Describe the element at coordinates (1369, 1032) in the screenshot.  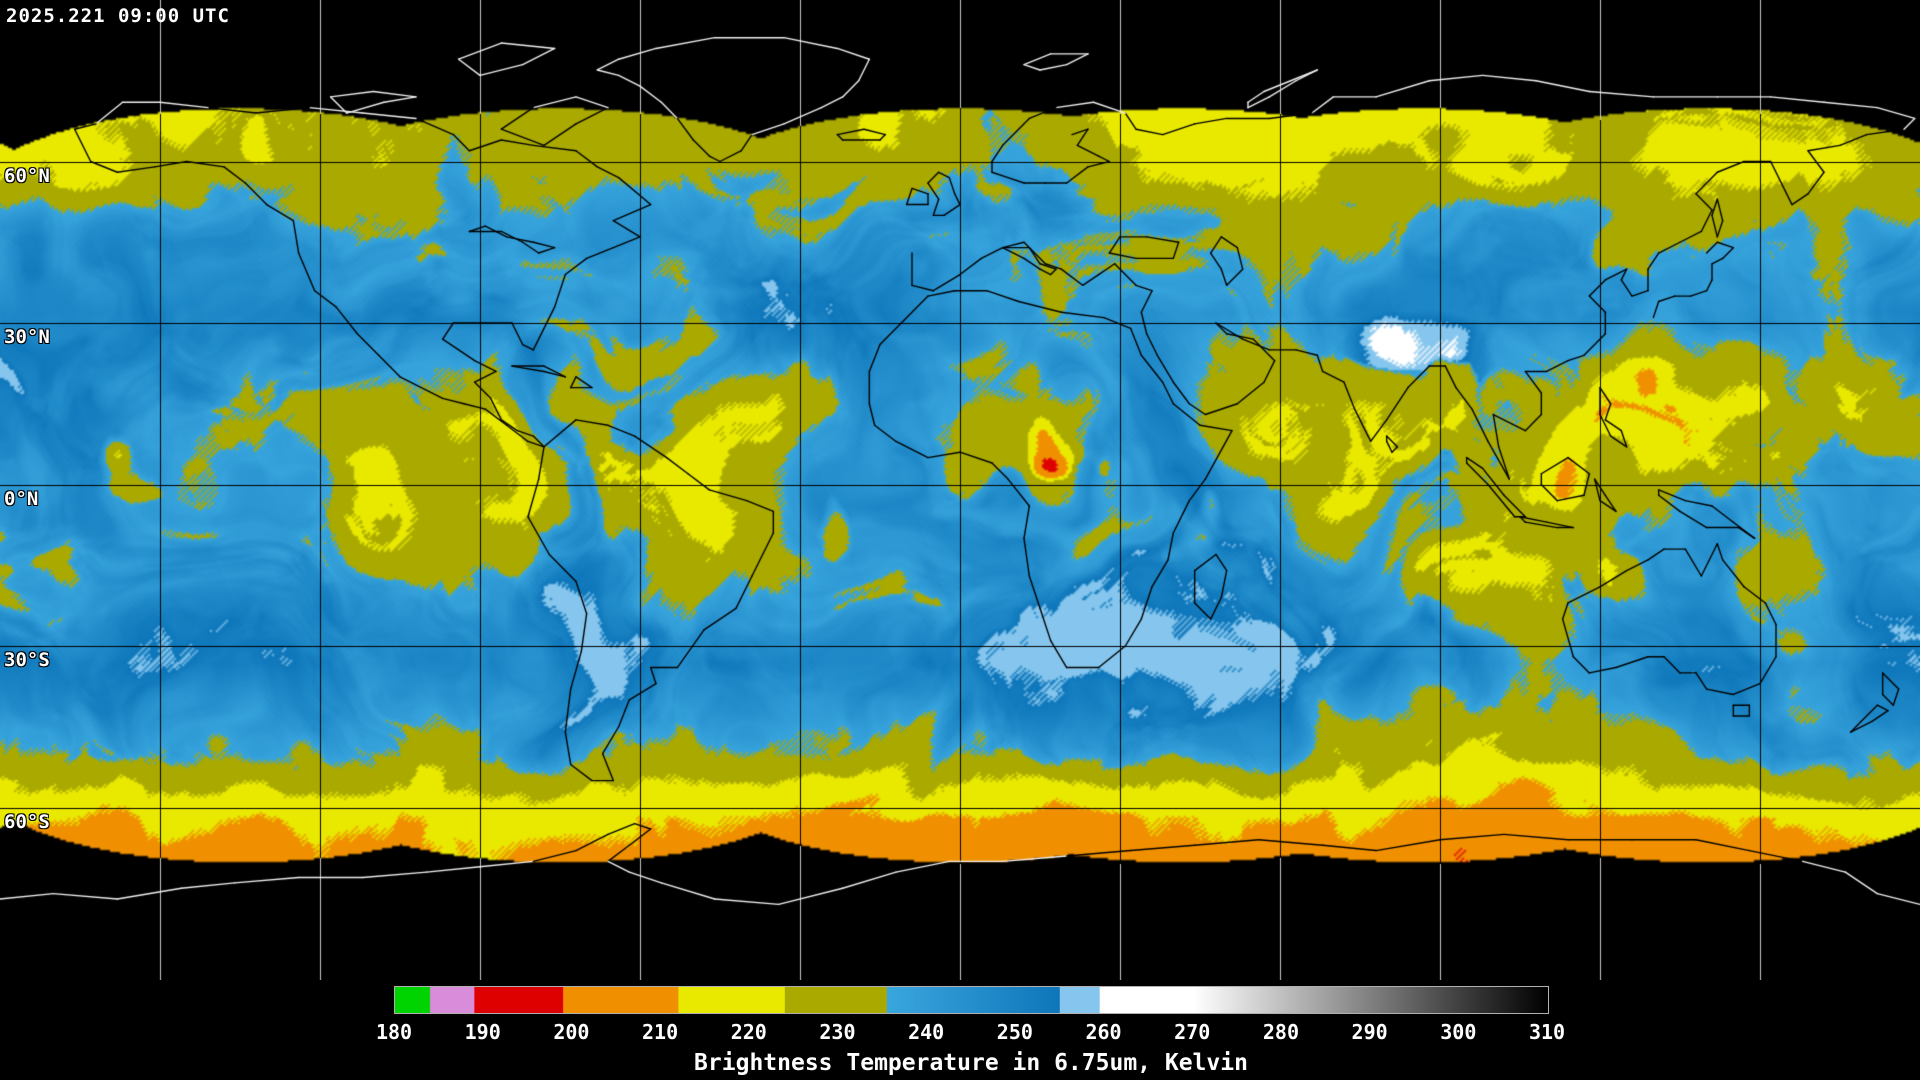
I see `colorbar-tick-label: 290` at that location.